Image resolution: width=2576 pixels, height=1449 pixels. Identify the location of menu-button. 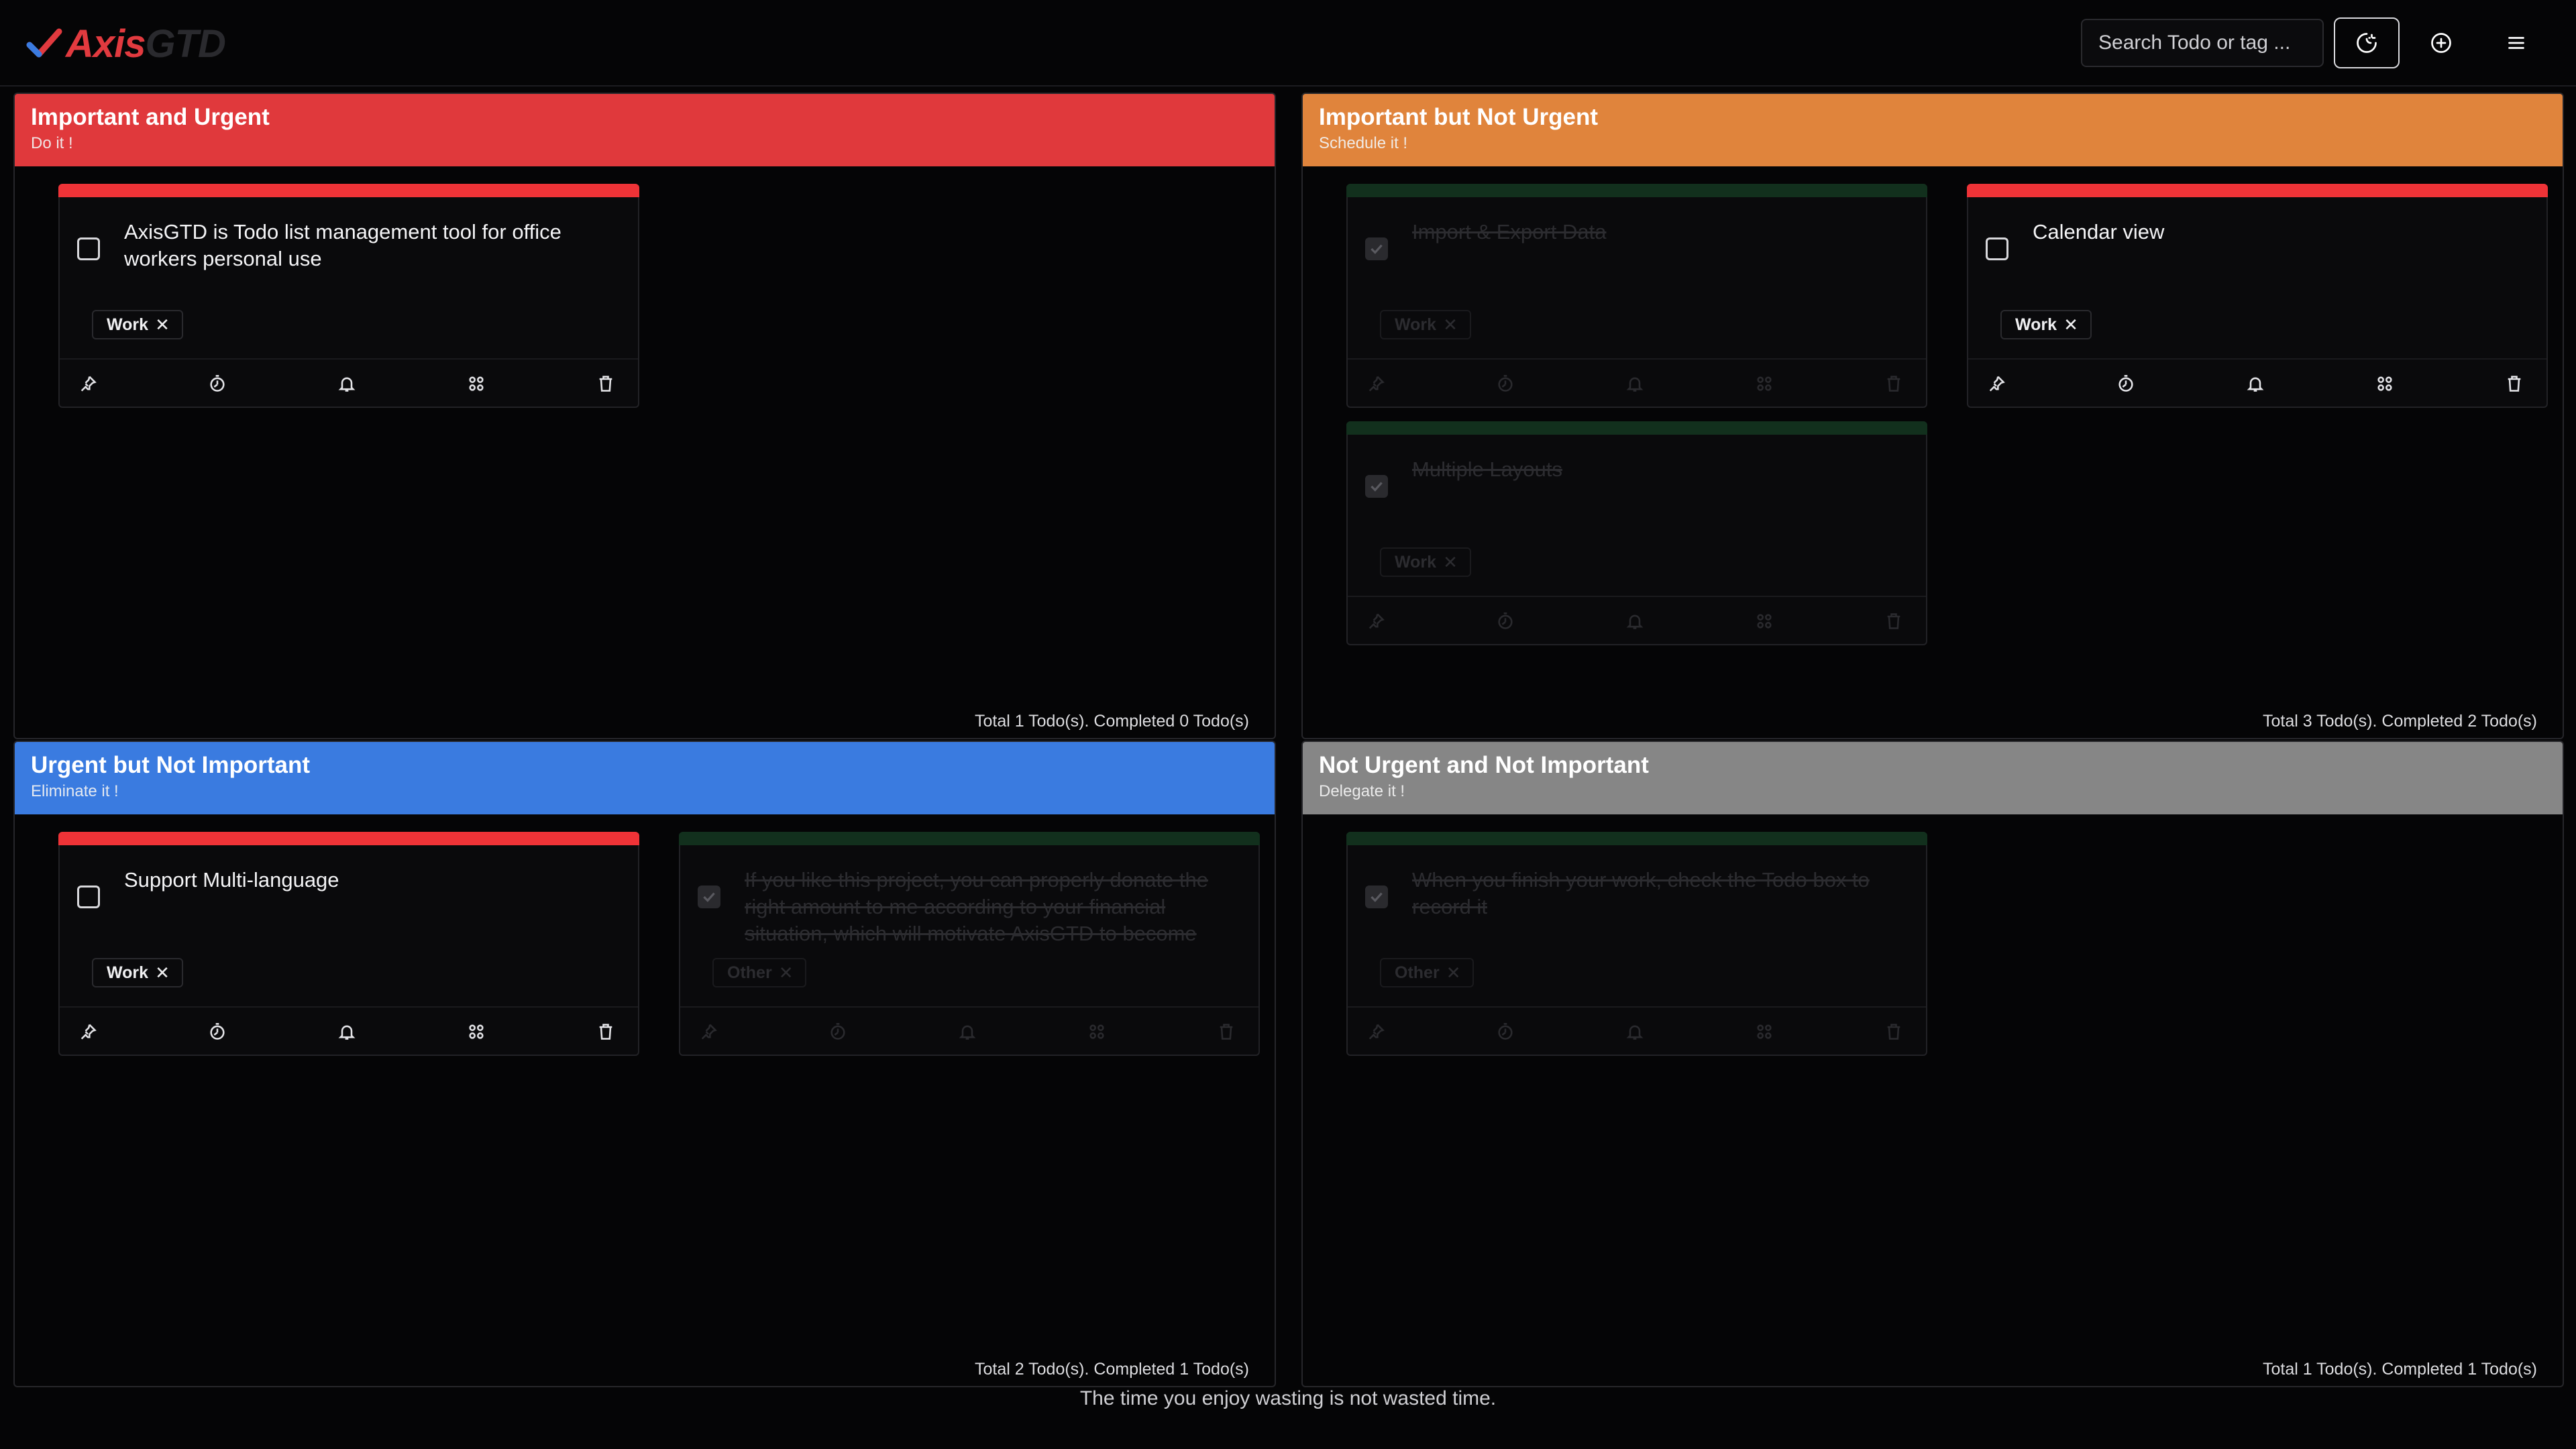
(2516, 42).